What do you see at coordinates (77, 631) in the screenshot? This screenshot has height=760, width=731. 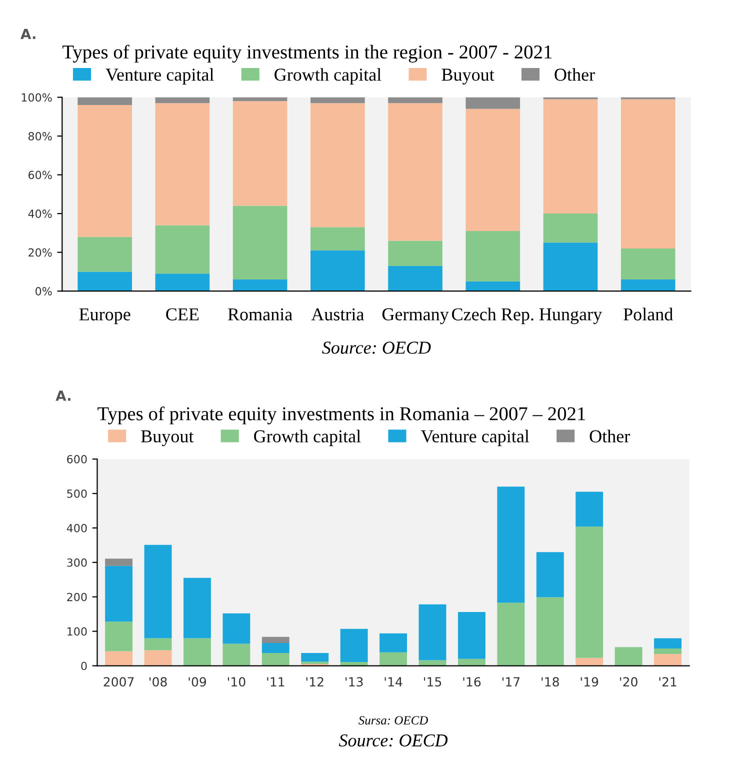 I see `y-tick-label: 100` at bounding box center [77, 631].